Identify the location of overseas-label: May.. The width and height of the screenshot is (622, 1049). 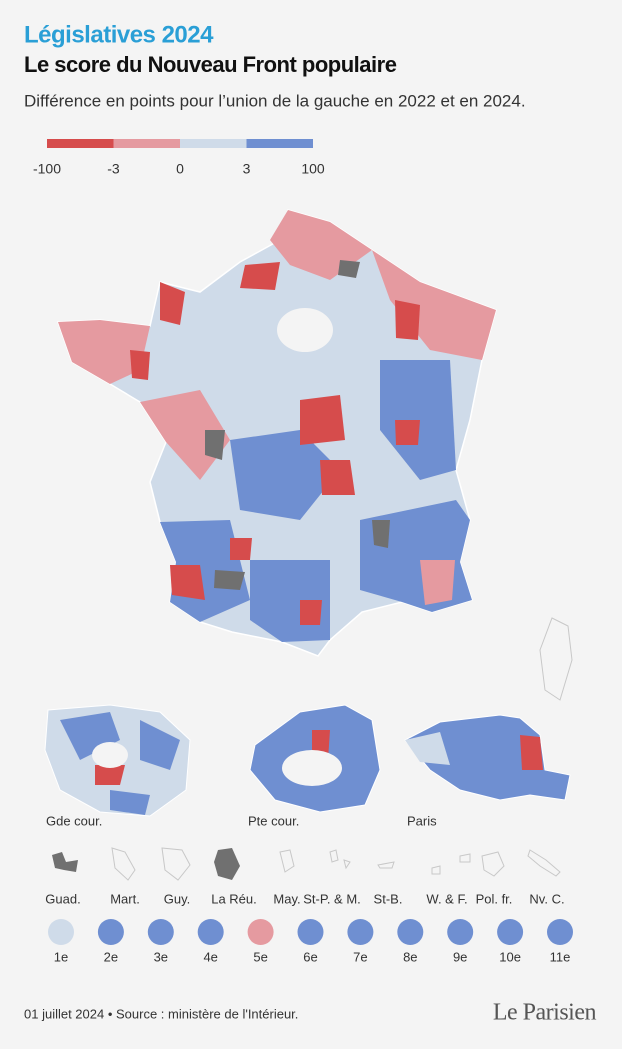
(286, 898).